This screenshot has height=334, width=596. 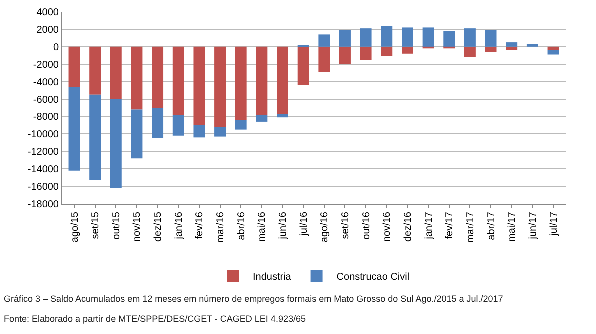 What do you see at coordinates (75, 227) in the screenshot?
I see `x-tick-label: ago/15` at bounding box center [75, 227].